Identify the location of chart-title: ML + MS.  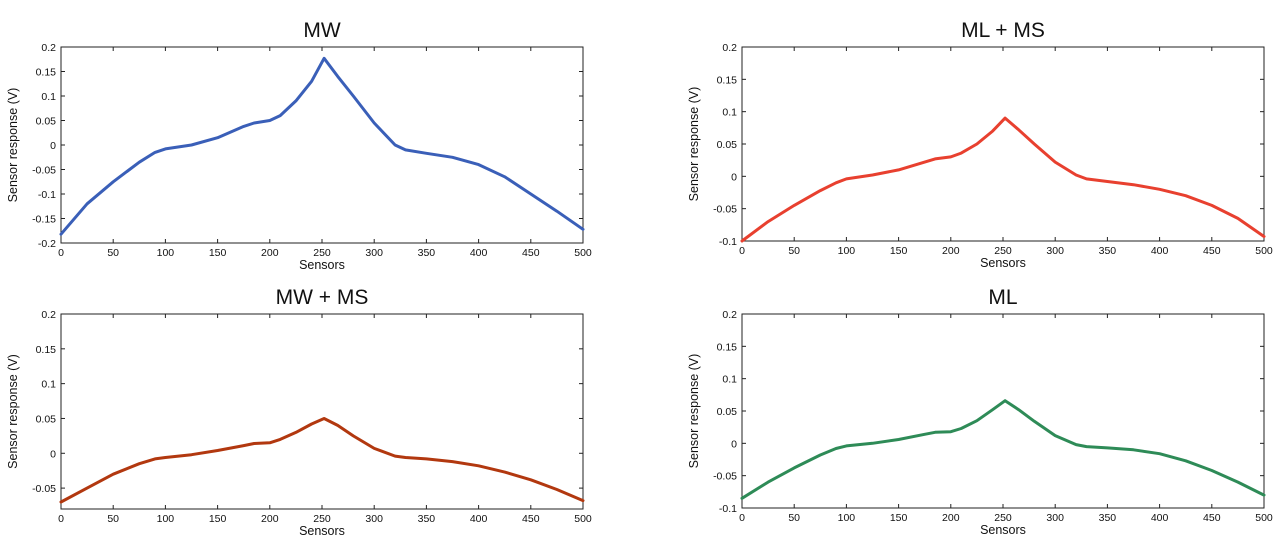
(1003, 30).